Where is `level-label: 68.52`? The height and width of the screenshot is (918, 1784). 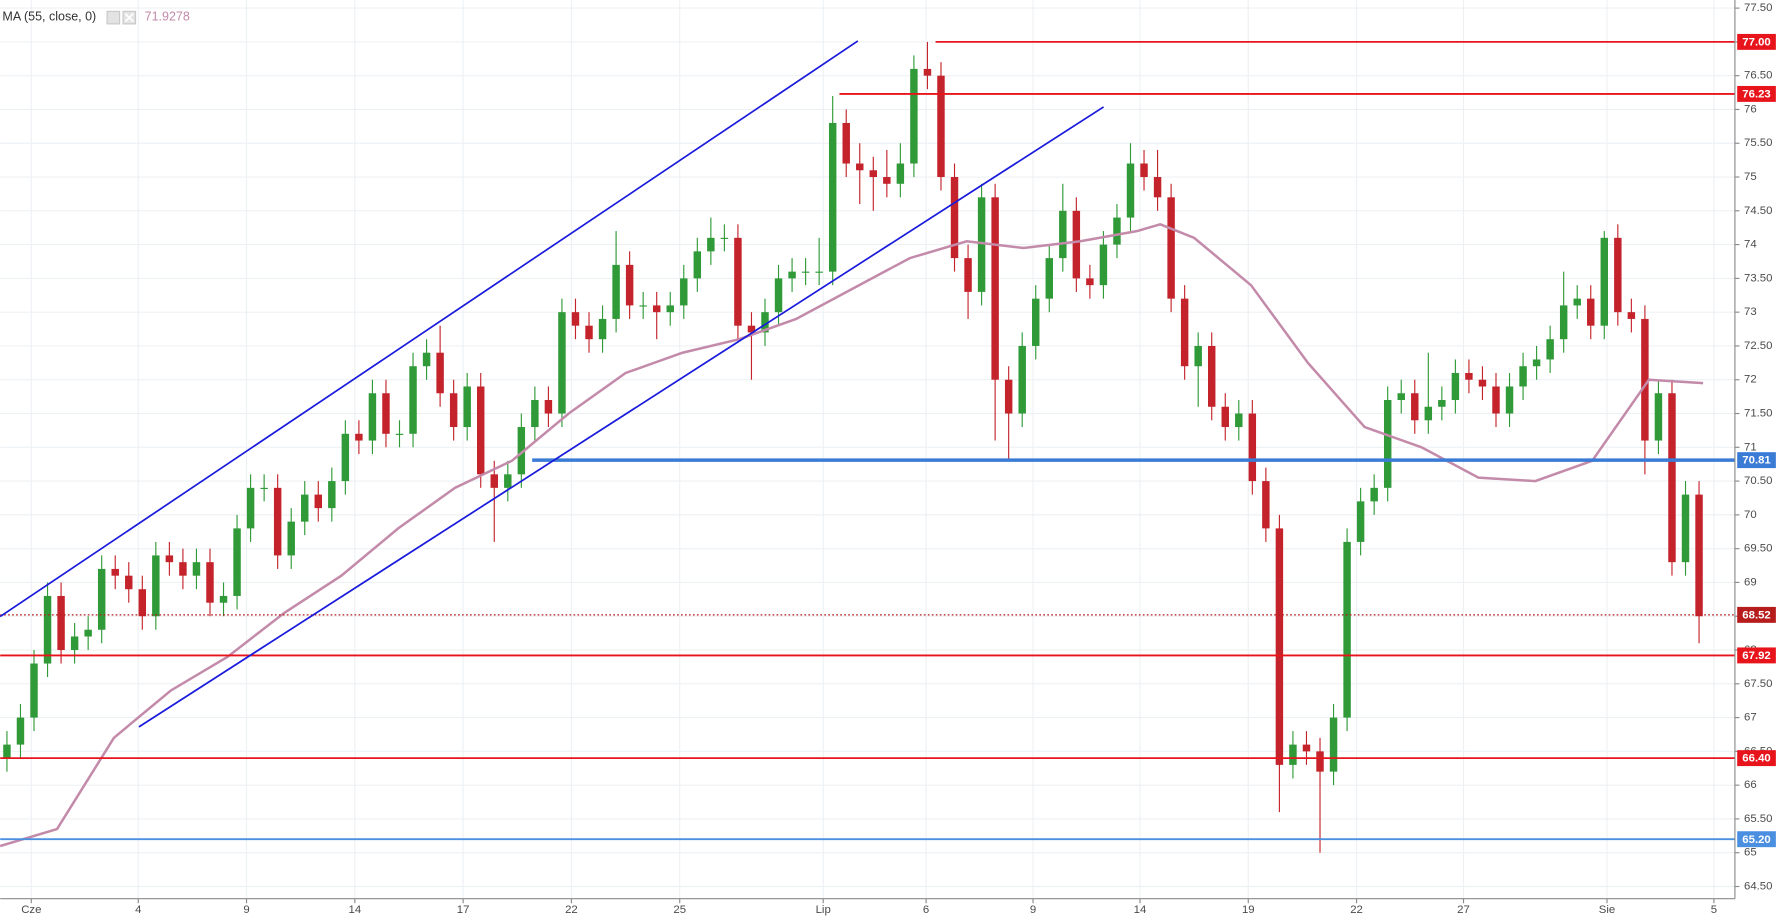
level-label: 68.52 is located at coordinates (1756, 615).